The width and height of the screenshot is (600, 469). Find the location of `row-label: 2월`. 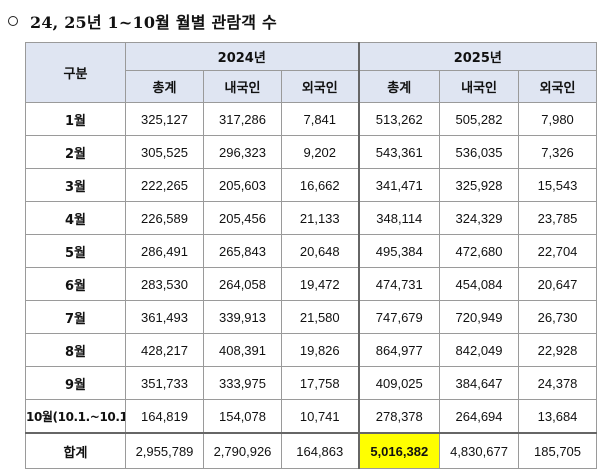

row-label: 2월 is located at coordinates (75, 152).